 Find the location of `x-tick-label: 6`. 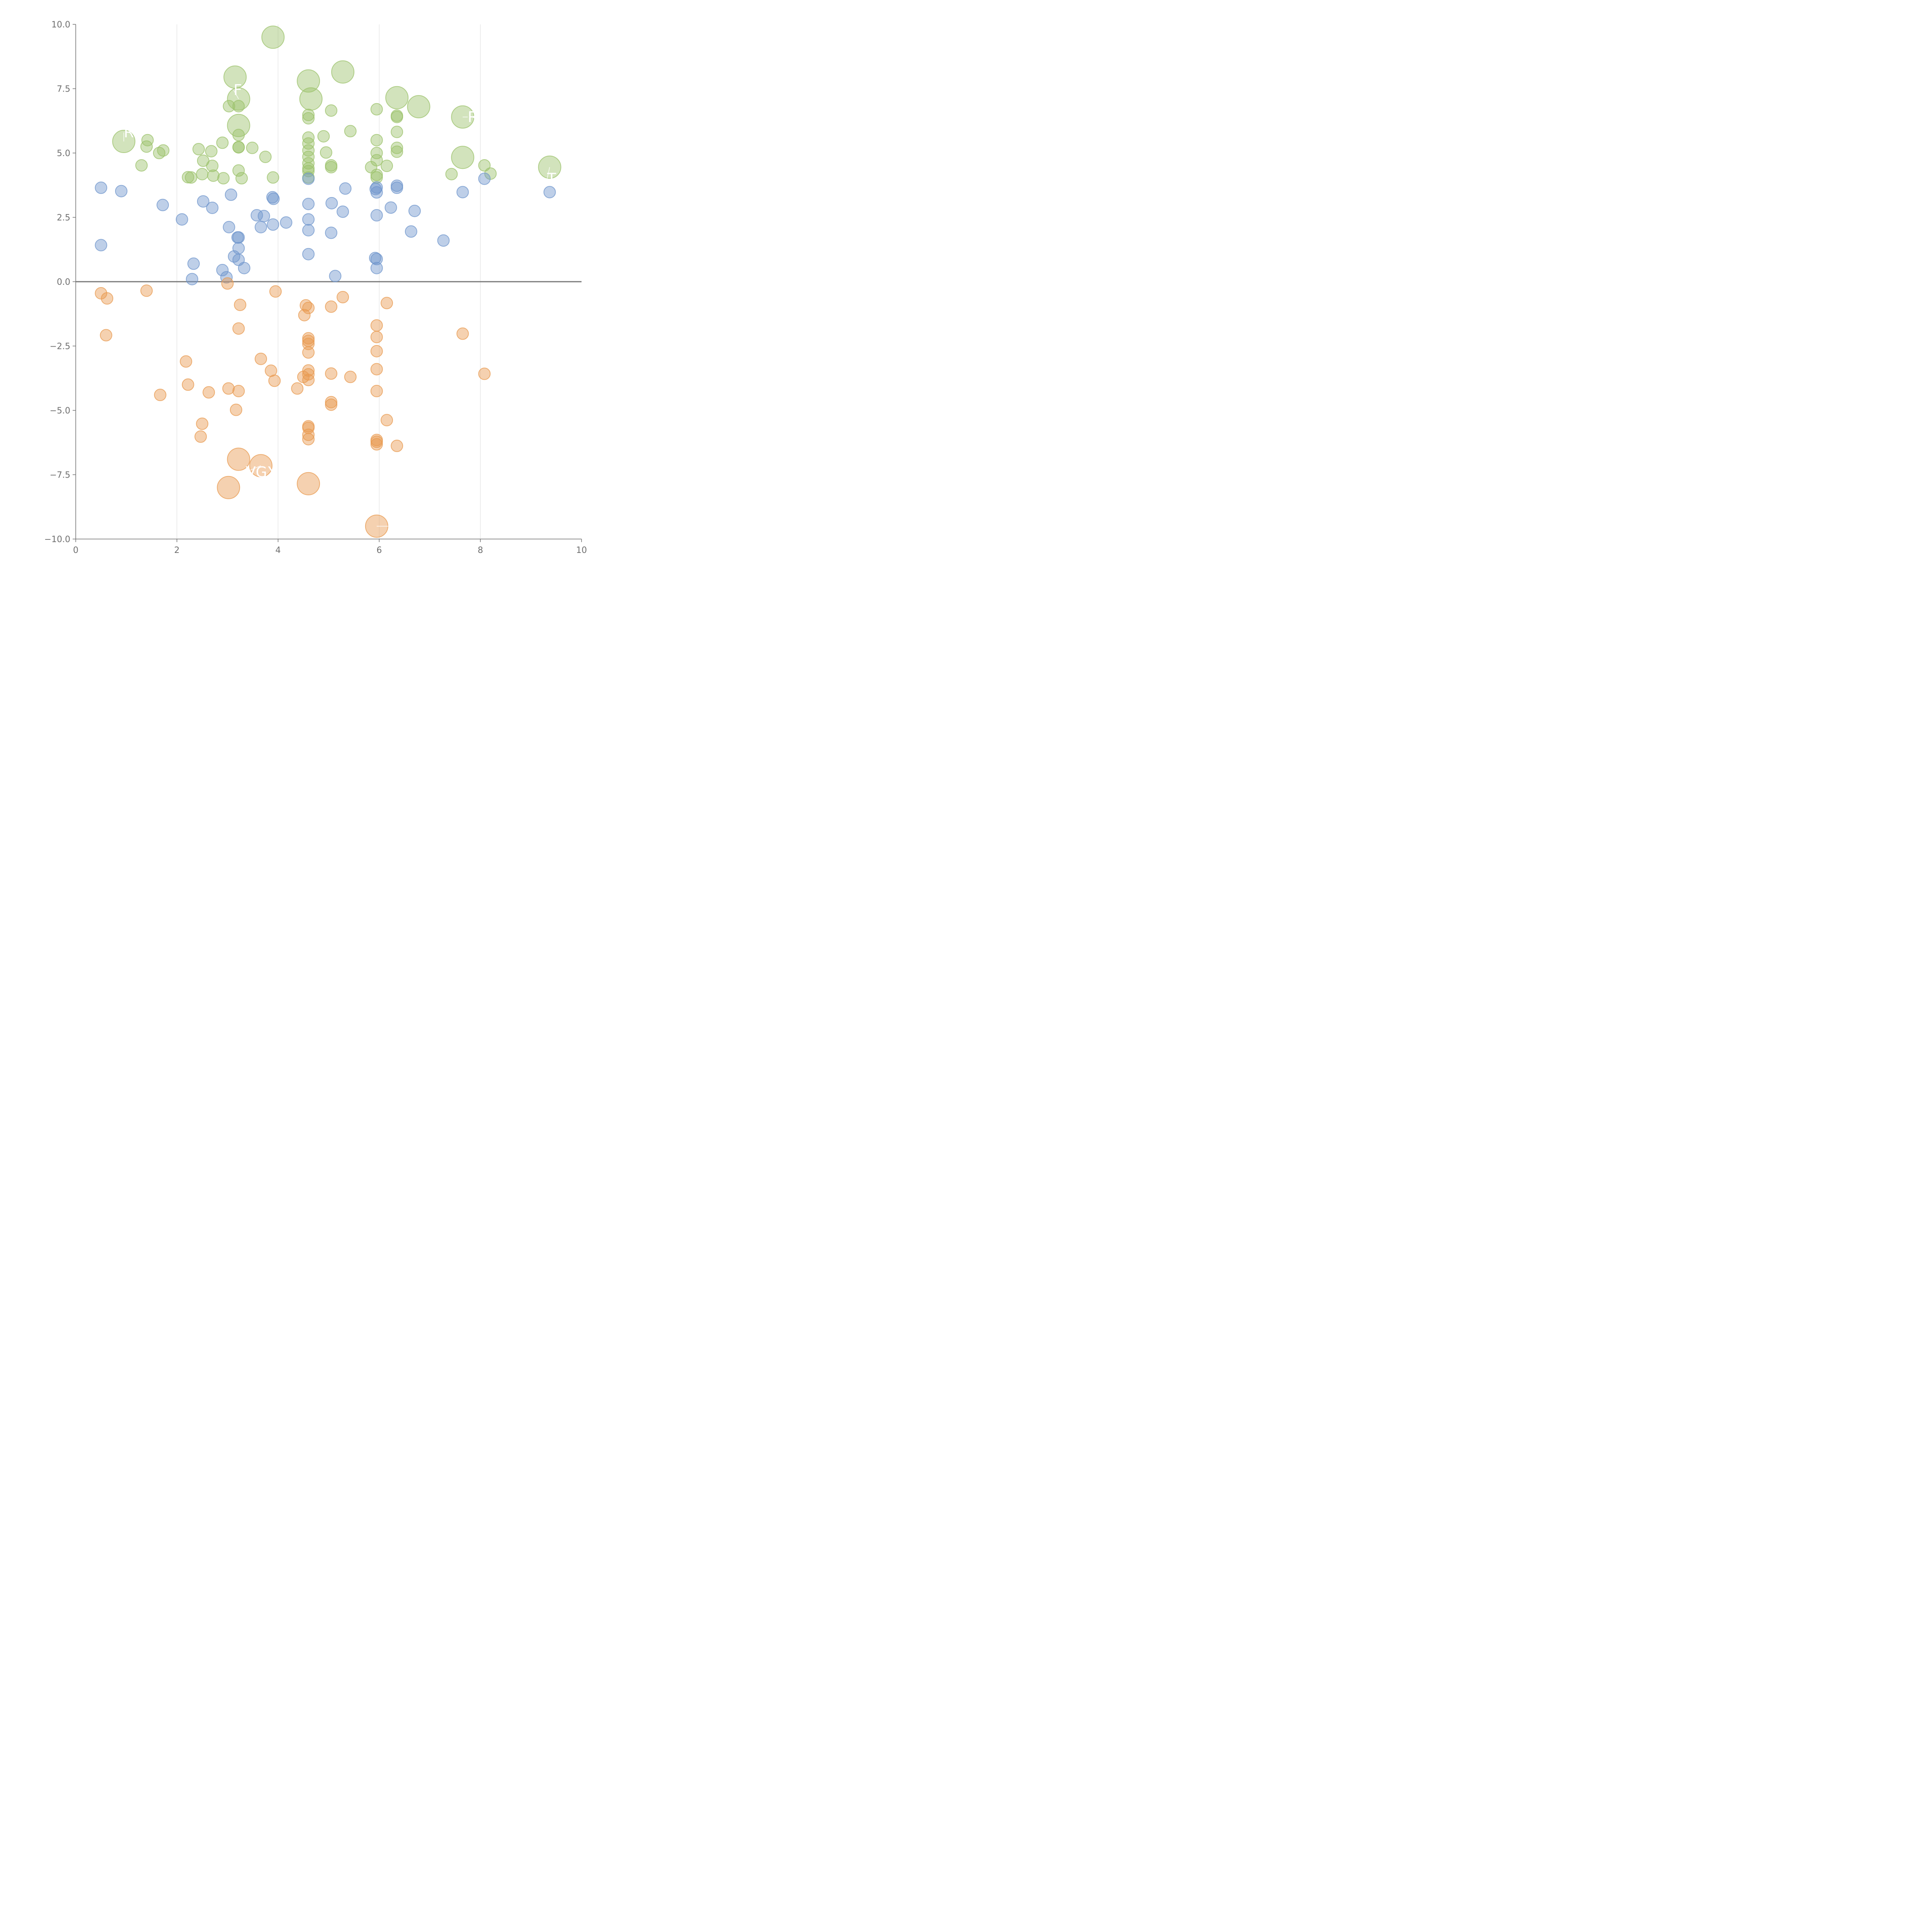

x-tick-label: 6 is located at coordinates (379, 550).